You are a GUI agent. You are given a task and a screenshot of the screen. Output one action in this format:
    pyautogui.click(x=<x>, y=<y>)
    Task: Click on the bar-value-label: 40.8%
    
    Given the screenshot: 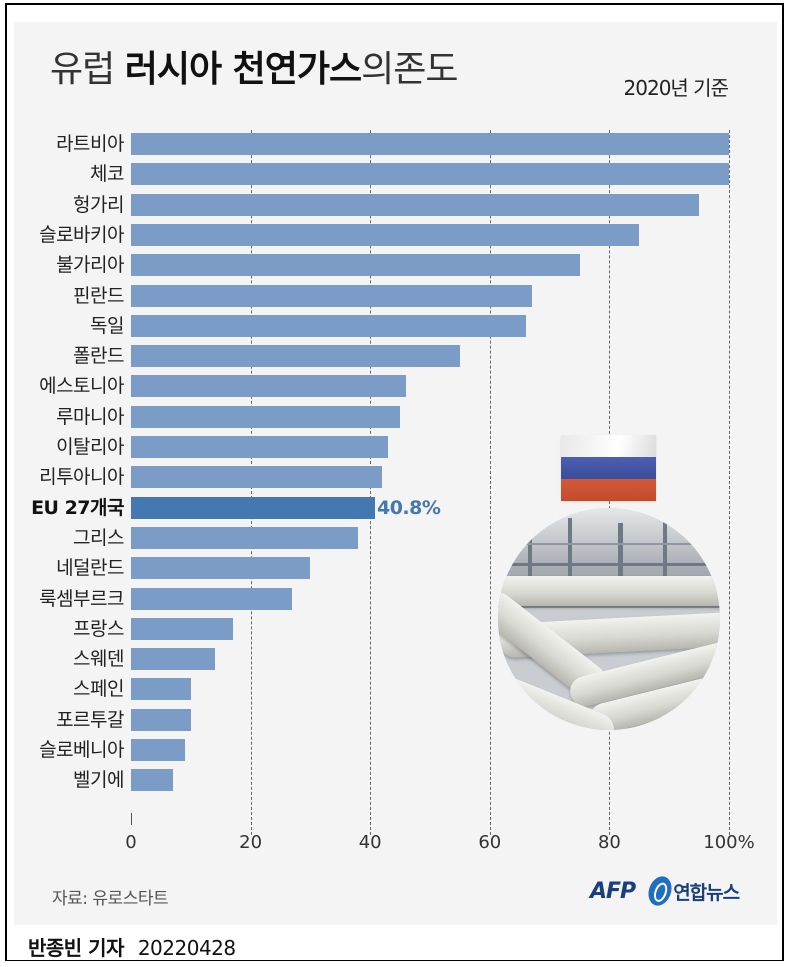 What is the action you would take?
    pyautogui.click(x=408, y=507)
    